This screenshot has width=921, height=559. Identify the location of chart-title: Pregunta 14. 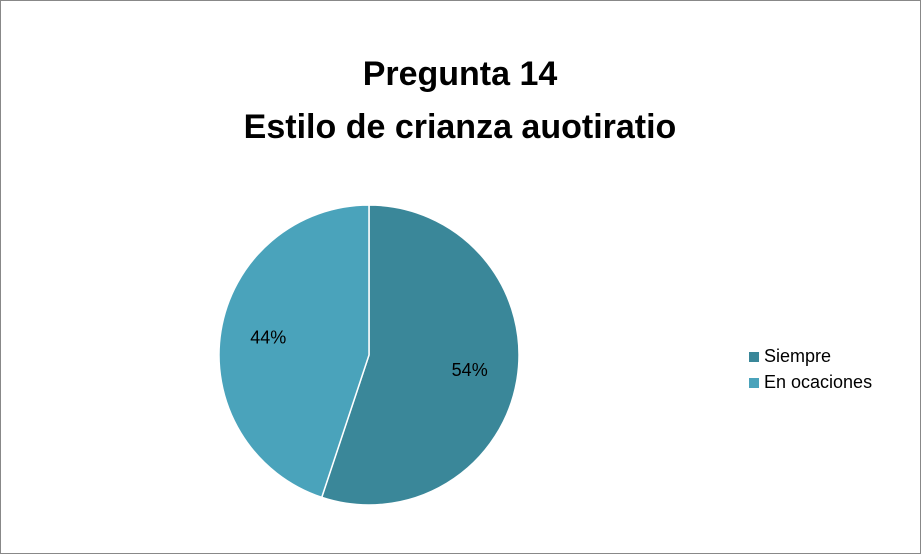
(460, 74).